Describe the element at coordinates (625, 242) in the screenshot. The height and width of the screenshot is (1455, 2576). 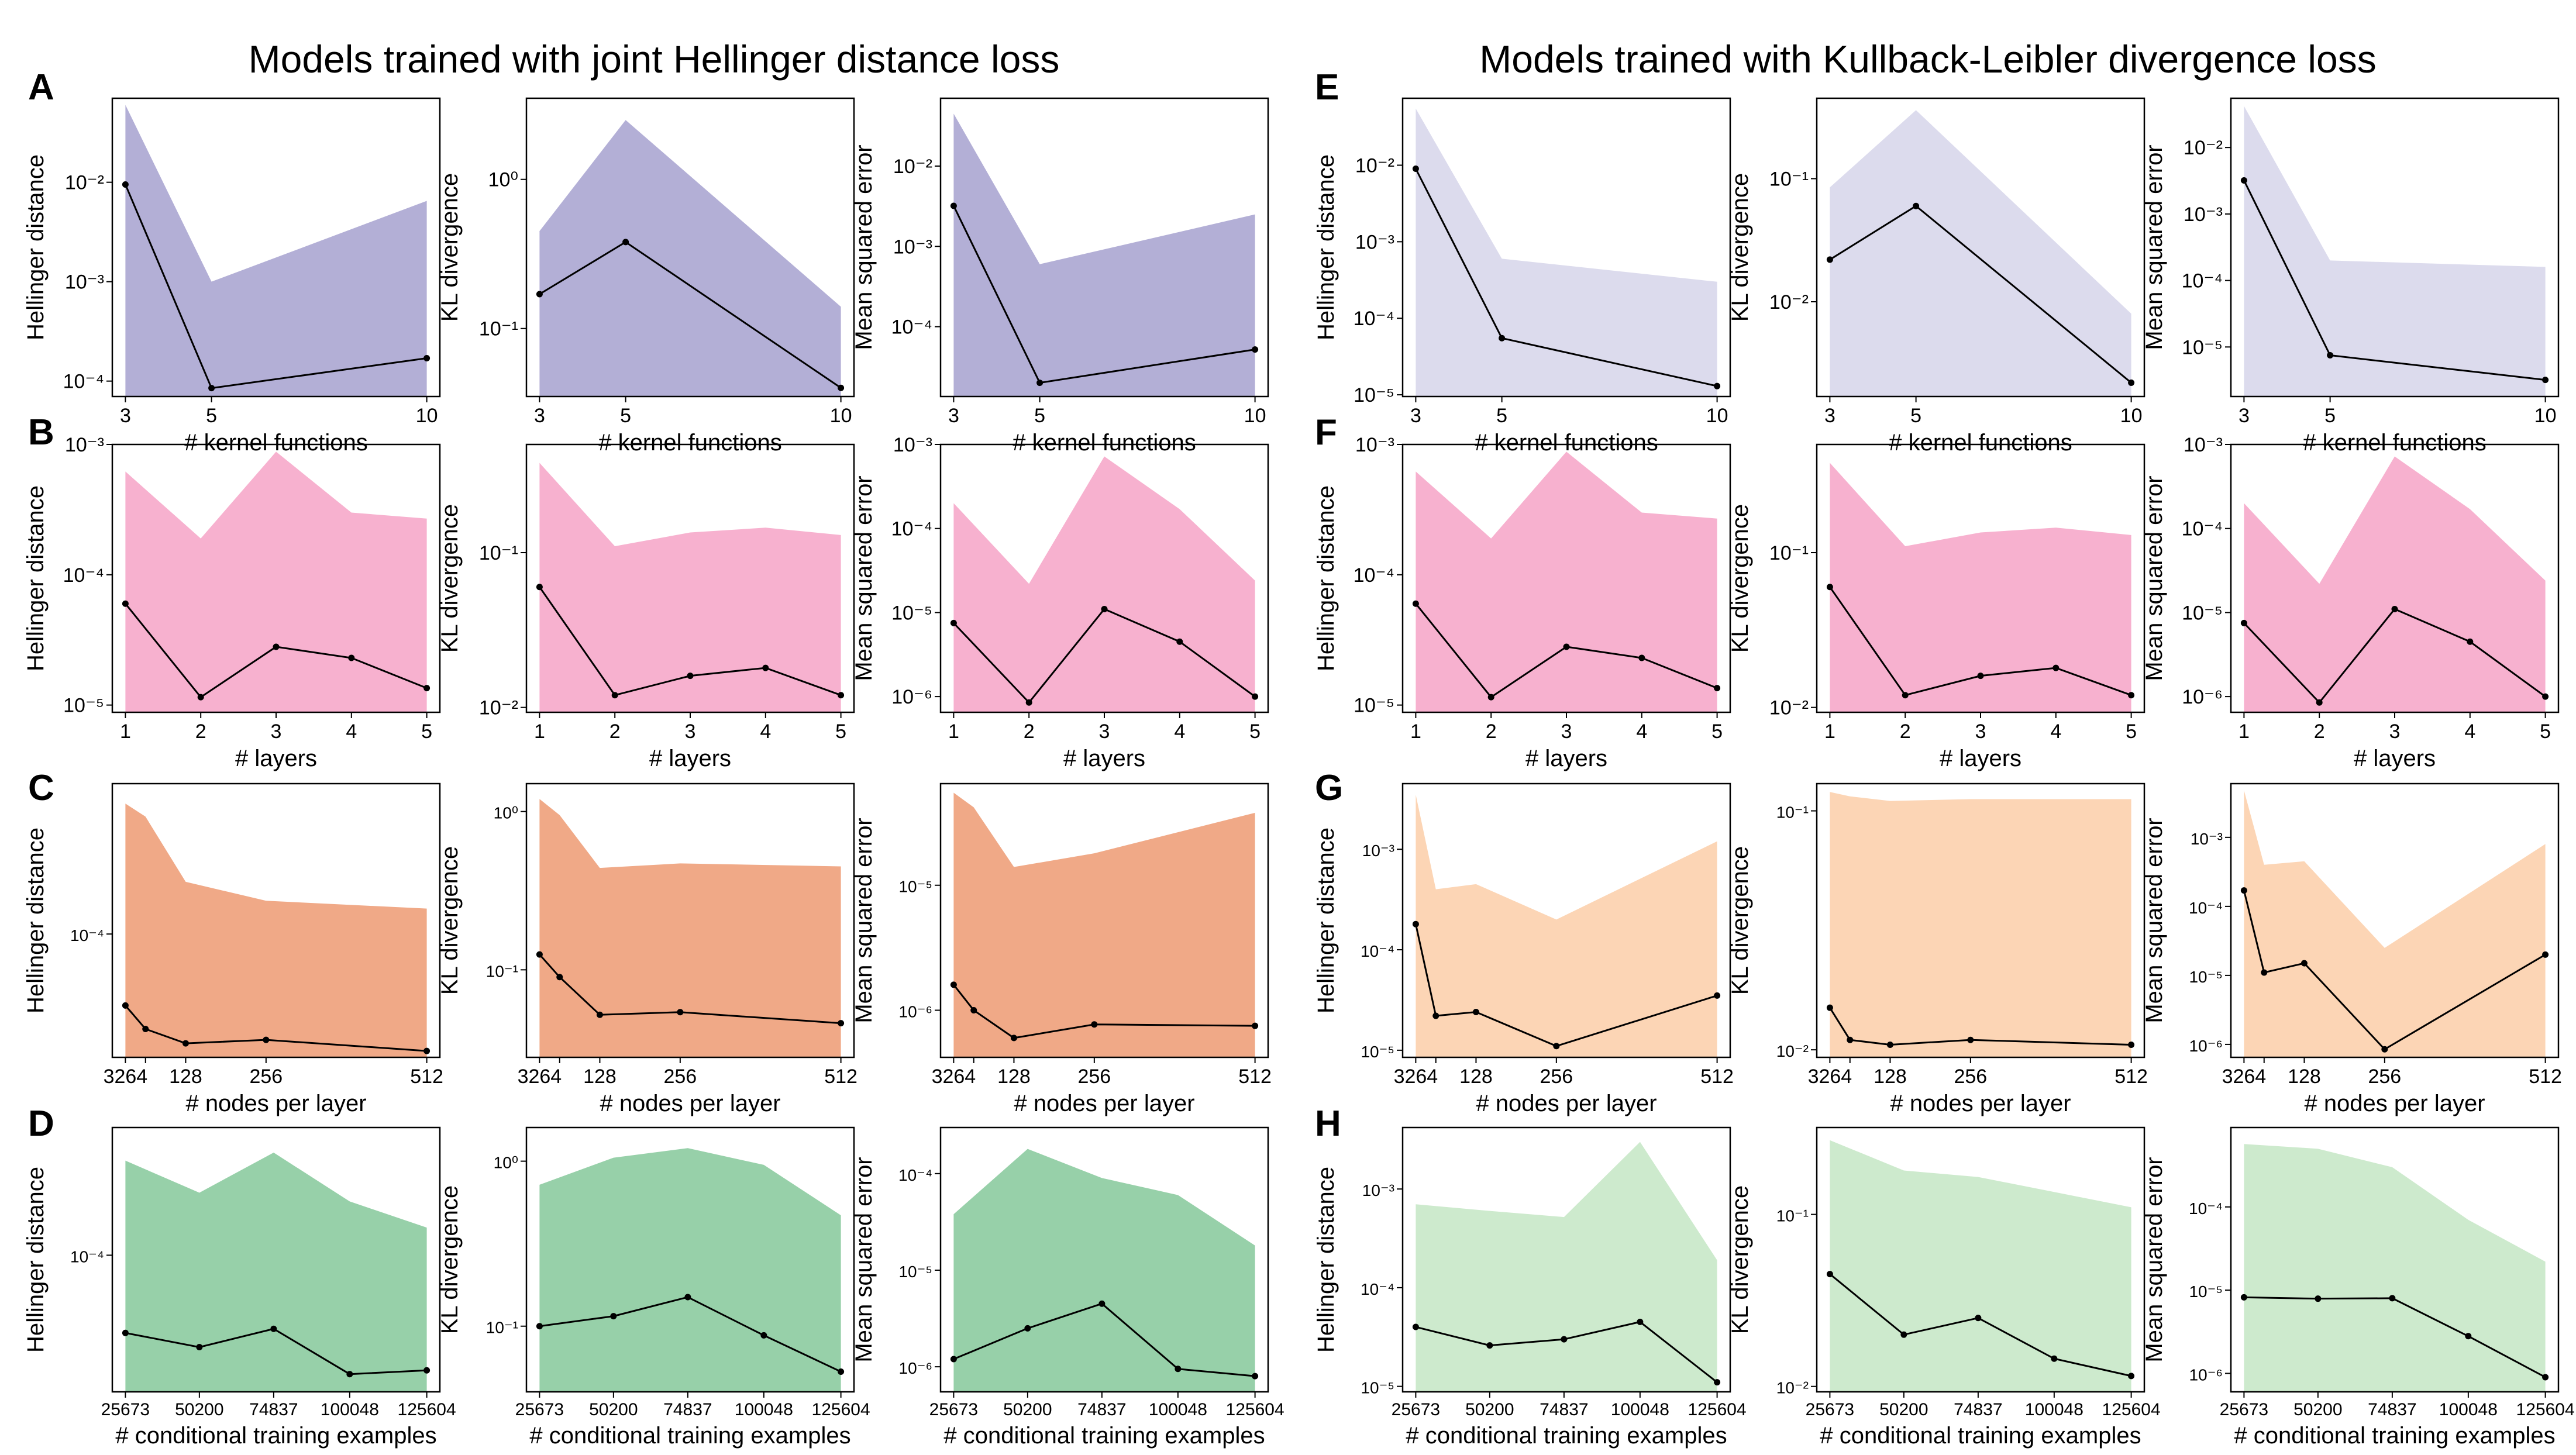
I see `panel-a-2-point` at that location.